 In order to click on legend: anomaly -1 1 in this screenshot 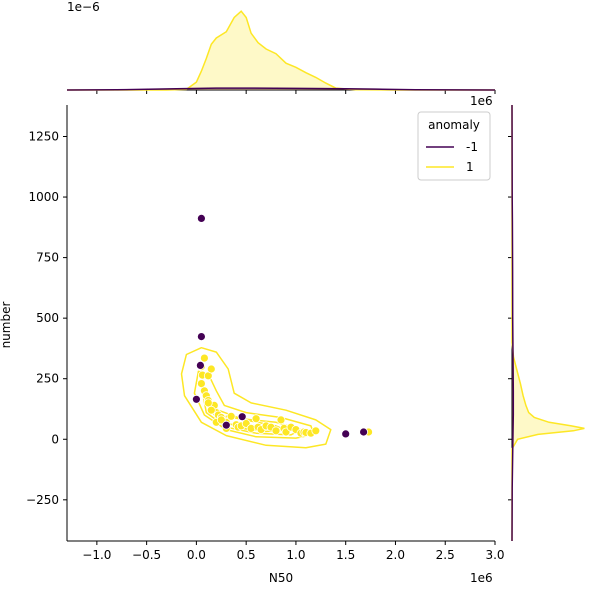, I will do `click(454, 146)`.